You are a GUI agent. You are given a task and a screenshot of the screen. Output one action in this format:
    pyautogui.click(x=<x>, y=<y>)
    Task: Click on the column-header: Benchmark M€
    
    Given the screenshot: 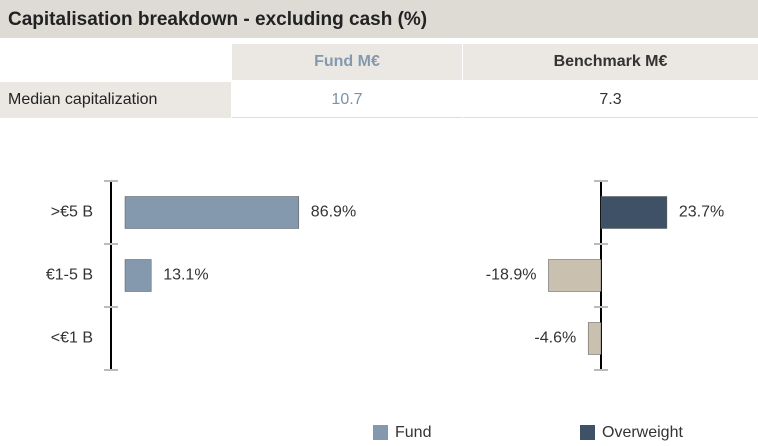 What is the action you would take?
    pyautogui.click(x=610, y=62)
    